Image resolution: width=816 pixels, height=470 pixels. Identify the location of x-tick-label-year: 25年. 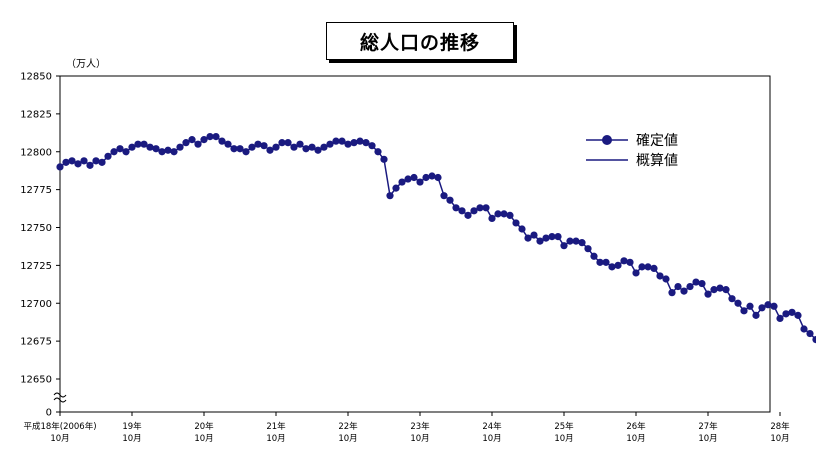
(564, 426).